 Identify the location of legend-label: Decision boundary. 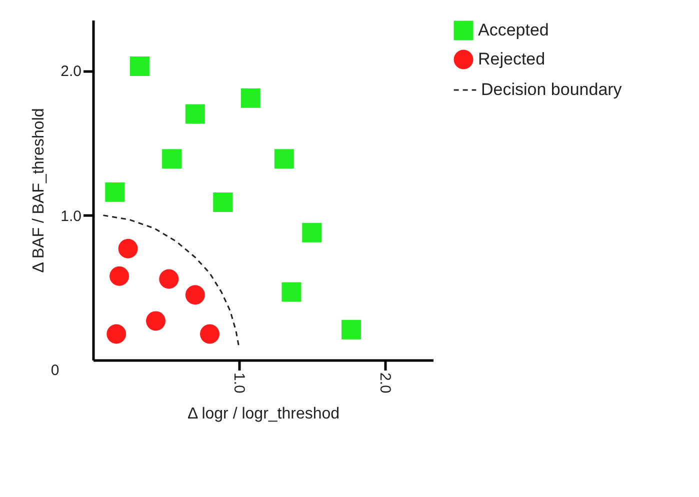
(551, 89).